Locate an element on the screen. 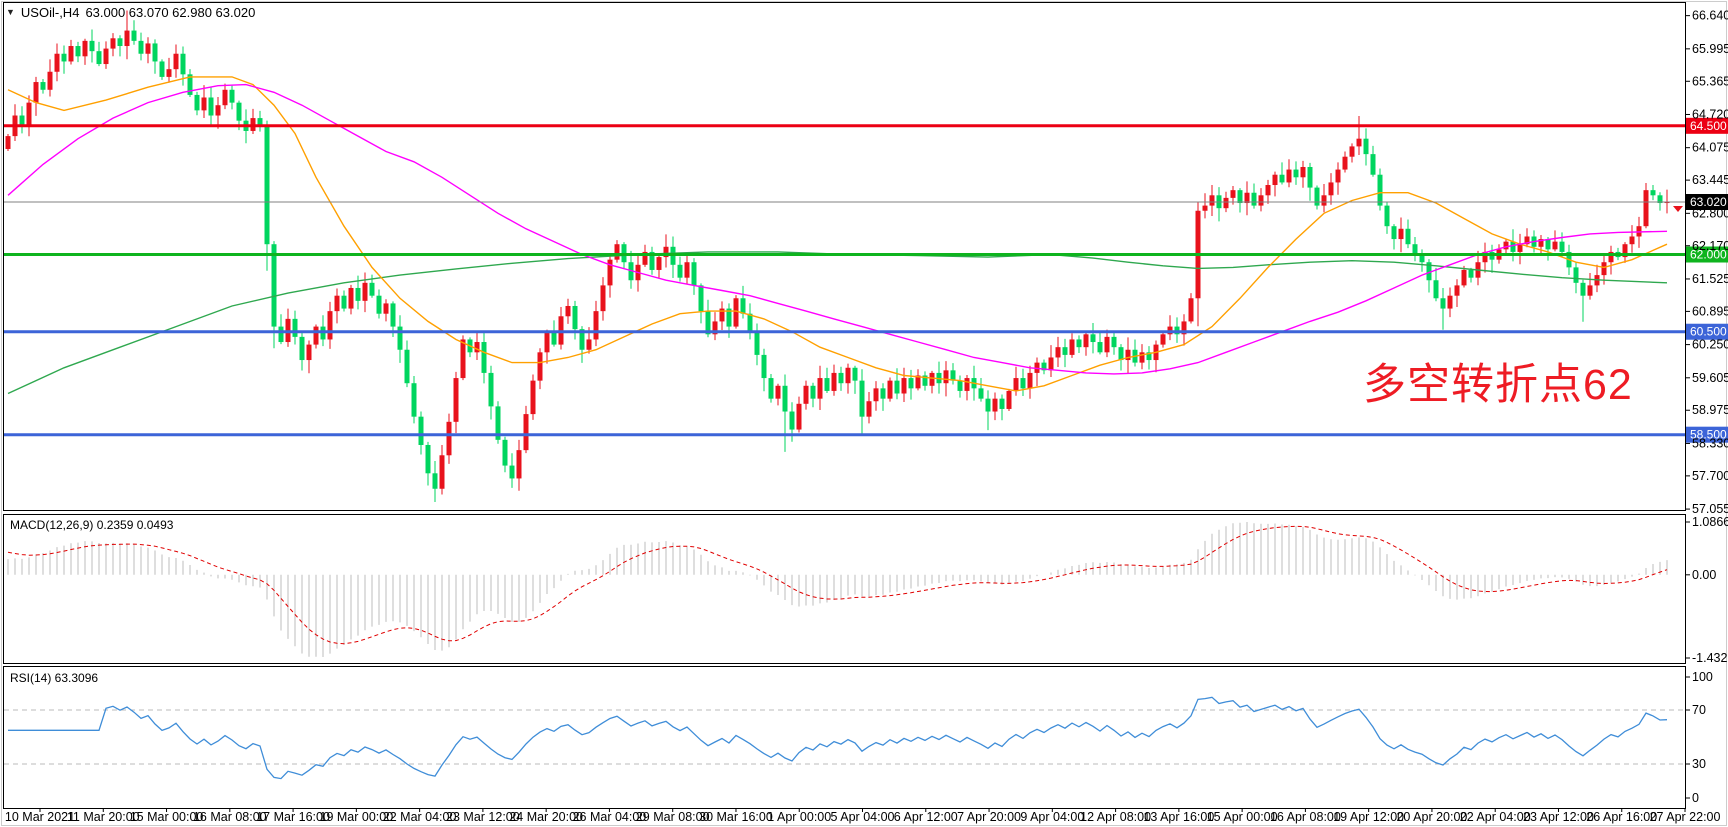 This screenshot has height=827, width=1728. price-level-badge is located at coordinates (1707, 434).